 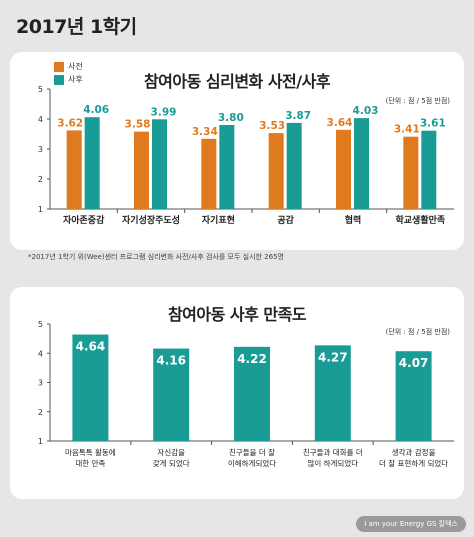 I want to click on chart2-data-label: 4.27, so click(x=333, y=357).